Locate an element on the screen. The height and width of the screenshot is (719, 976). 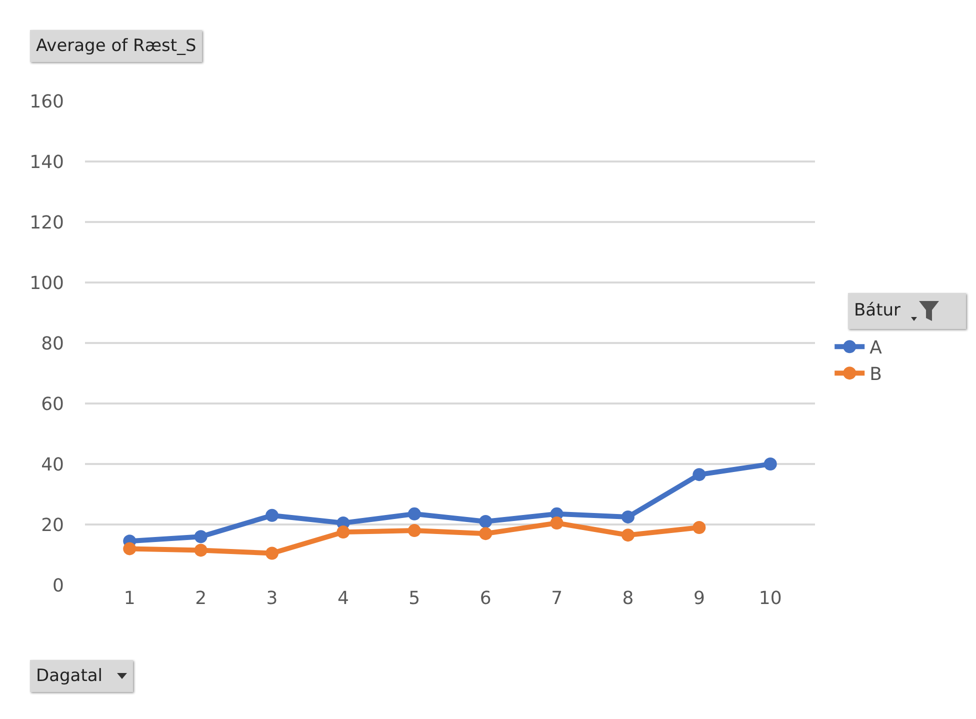
y-tick-label: 160 is located at coordinates (47, 101).